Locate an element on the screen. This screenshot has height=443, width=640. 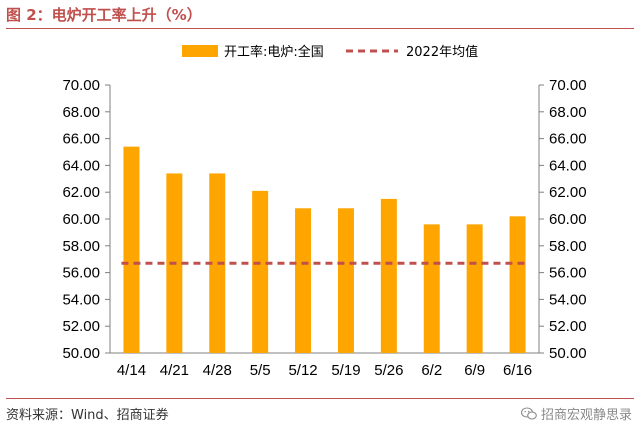
x-tick-label: 5/19 is located at coordinates (345, 370).